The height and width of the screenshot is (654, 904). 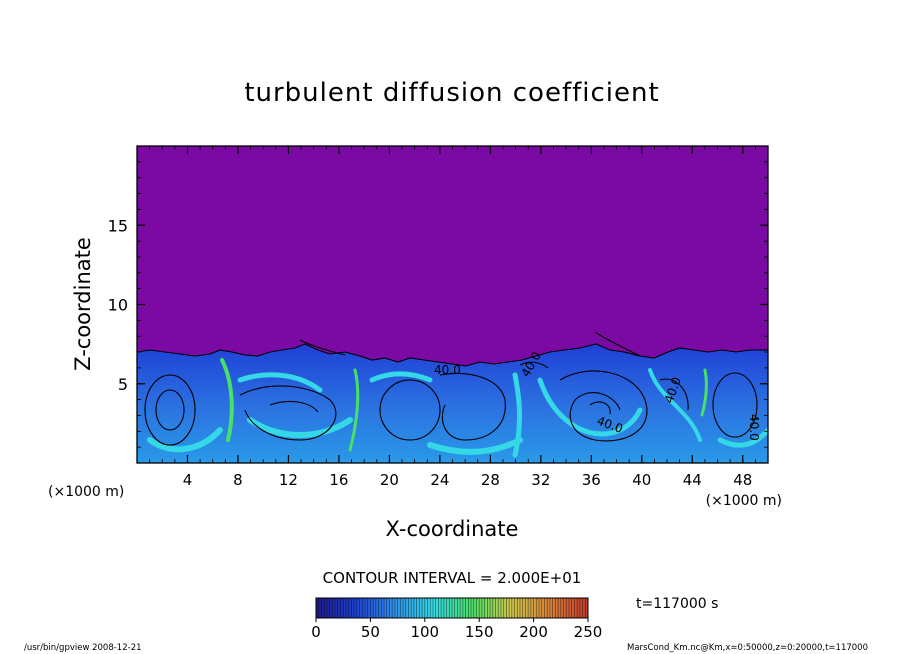 What do you see at coordinates (540, 480) in the screenshot?
I see `x-tick-label: 32` at bounding box center [540, 480].